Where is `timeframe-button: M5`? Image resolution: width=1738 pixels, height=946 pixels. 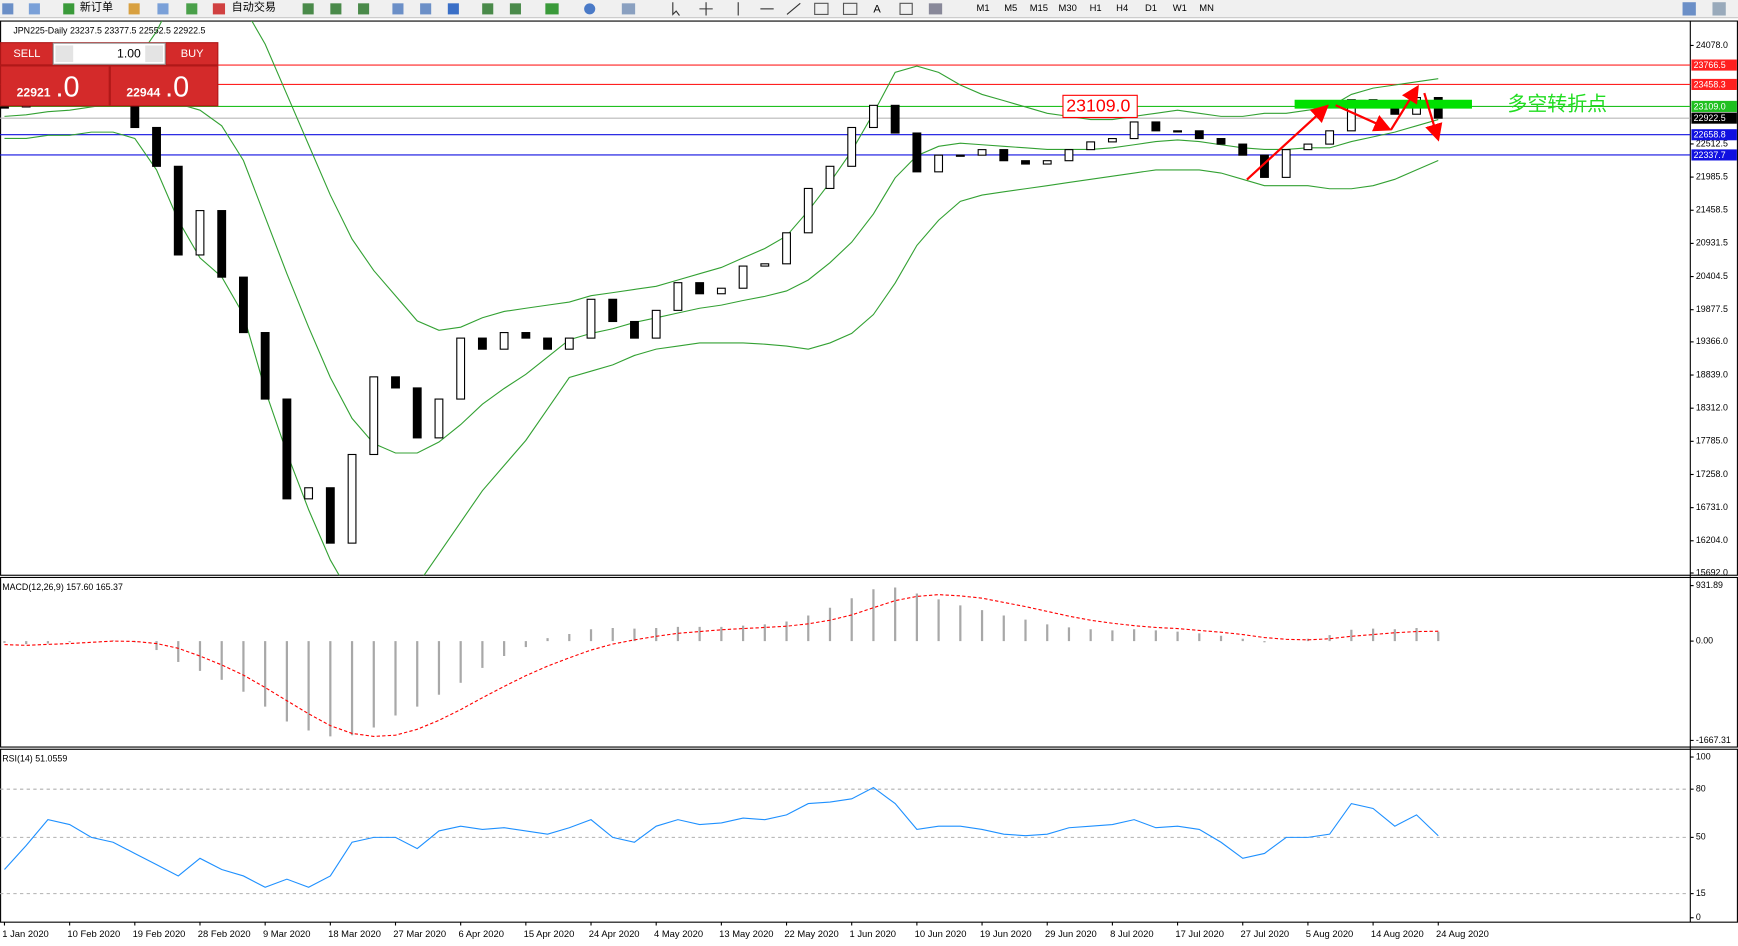
timeframe-button: M5 is located at coordinates (1010, 7).